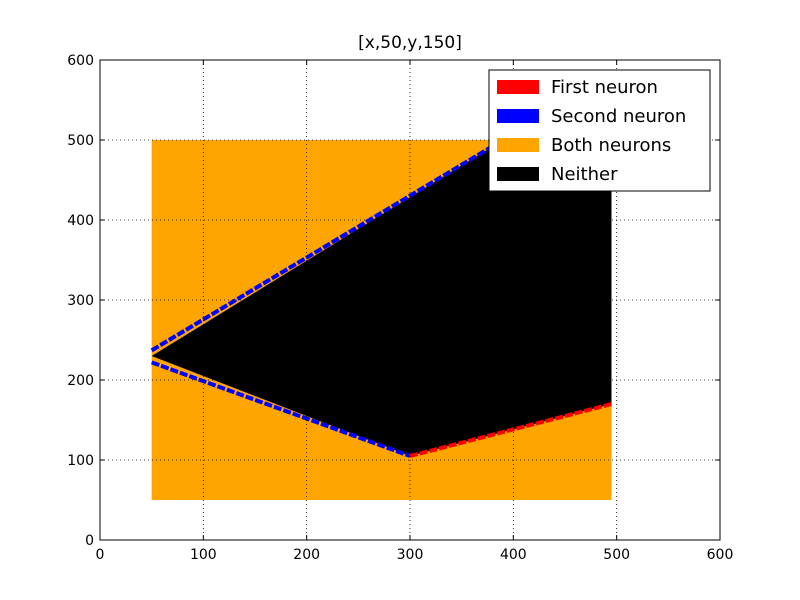 The image size is (800, 600). I want to click on y-tick-label: 400, so click(80, 221).